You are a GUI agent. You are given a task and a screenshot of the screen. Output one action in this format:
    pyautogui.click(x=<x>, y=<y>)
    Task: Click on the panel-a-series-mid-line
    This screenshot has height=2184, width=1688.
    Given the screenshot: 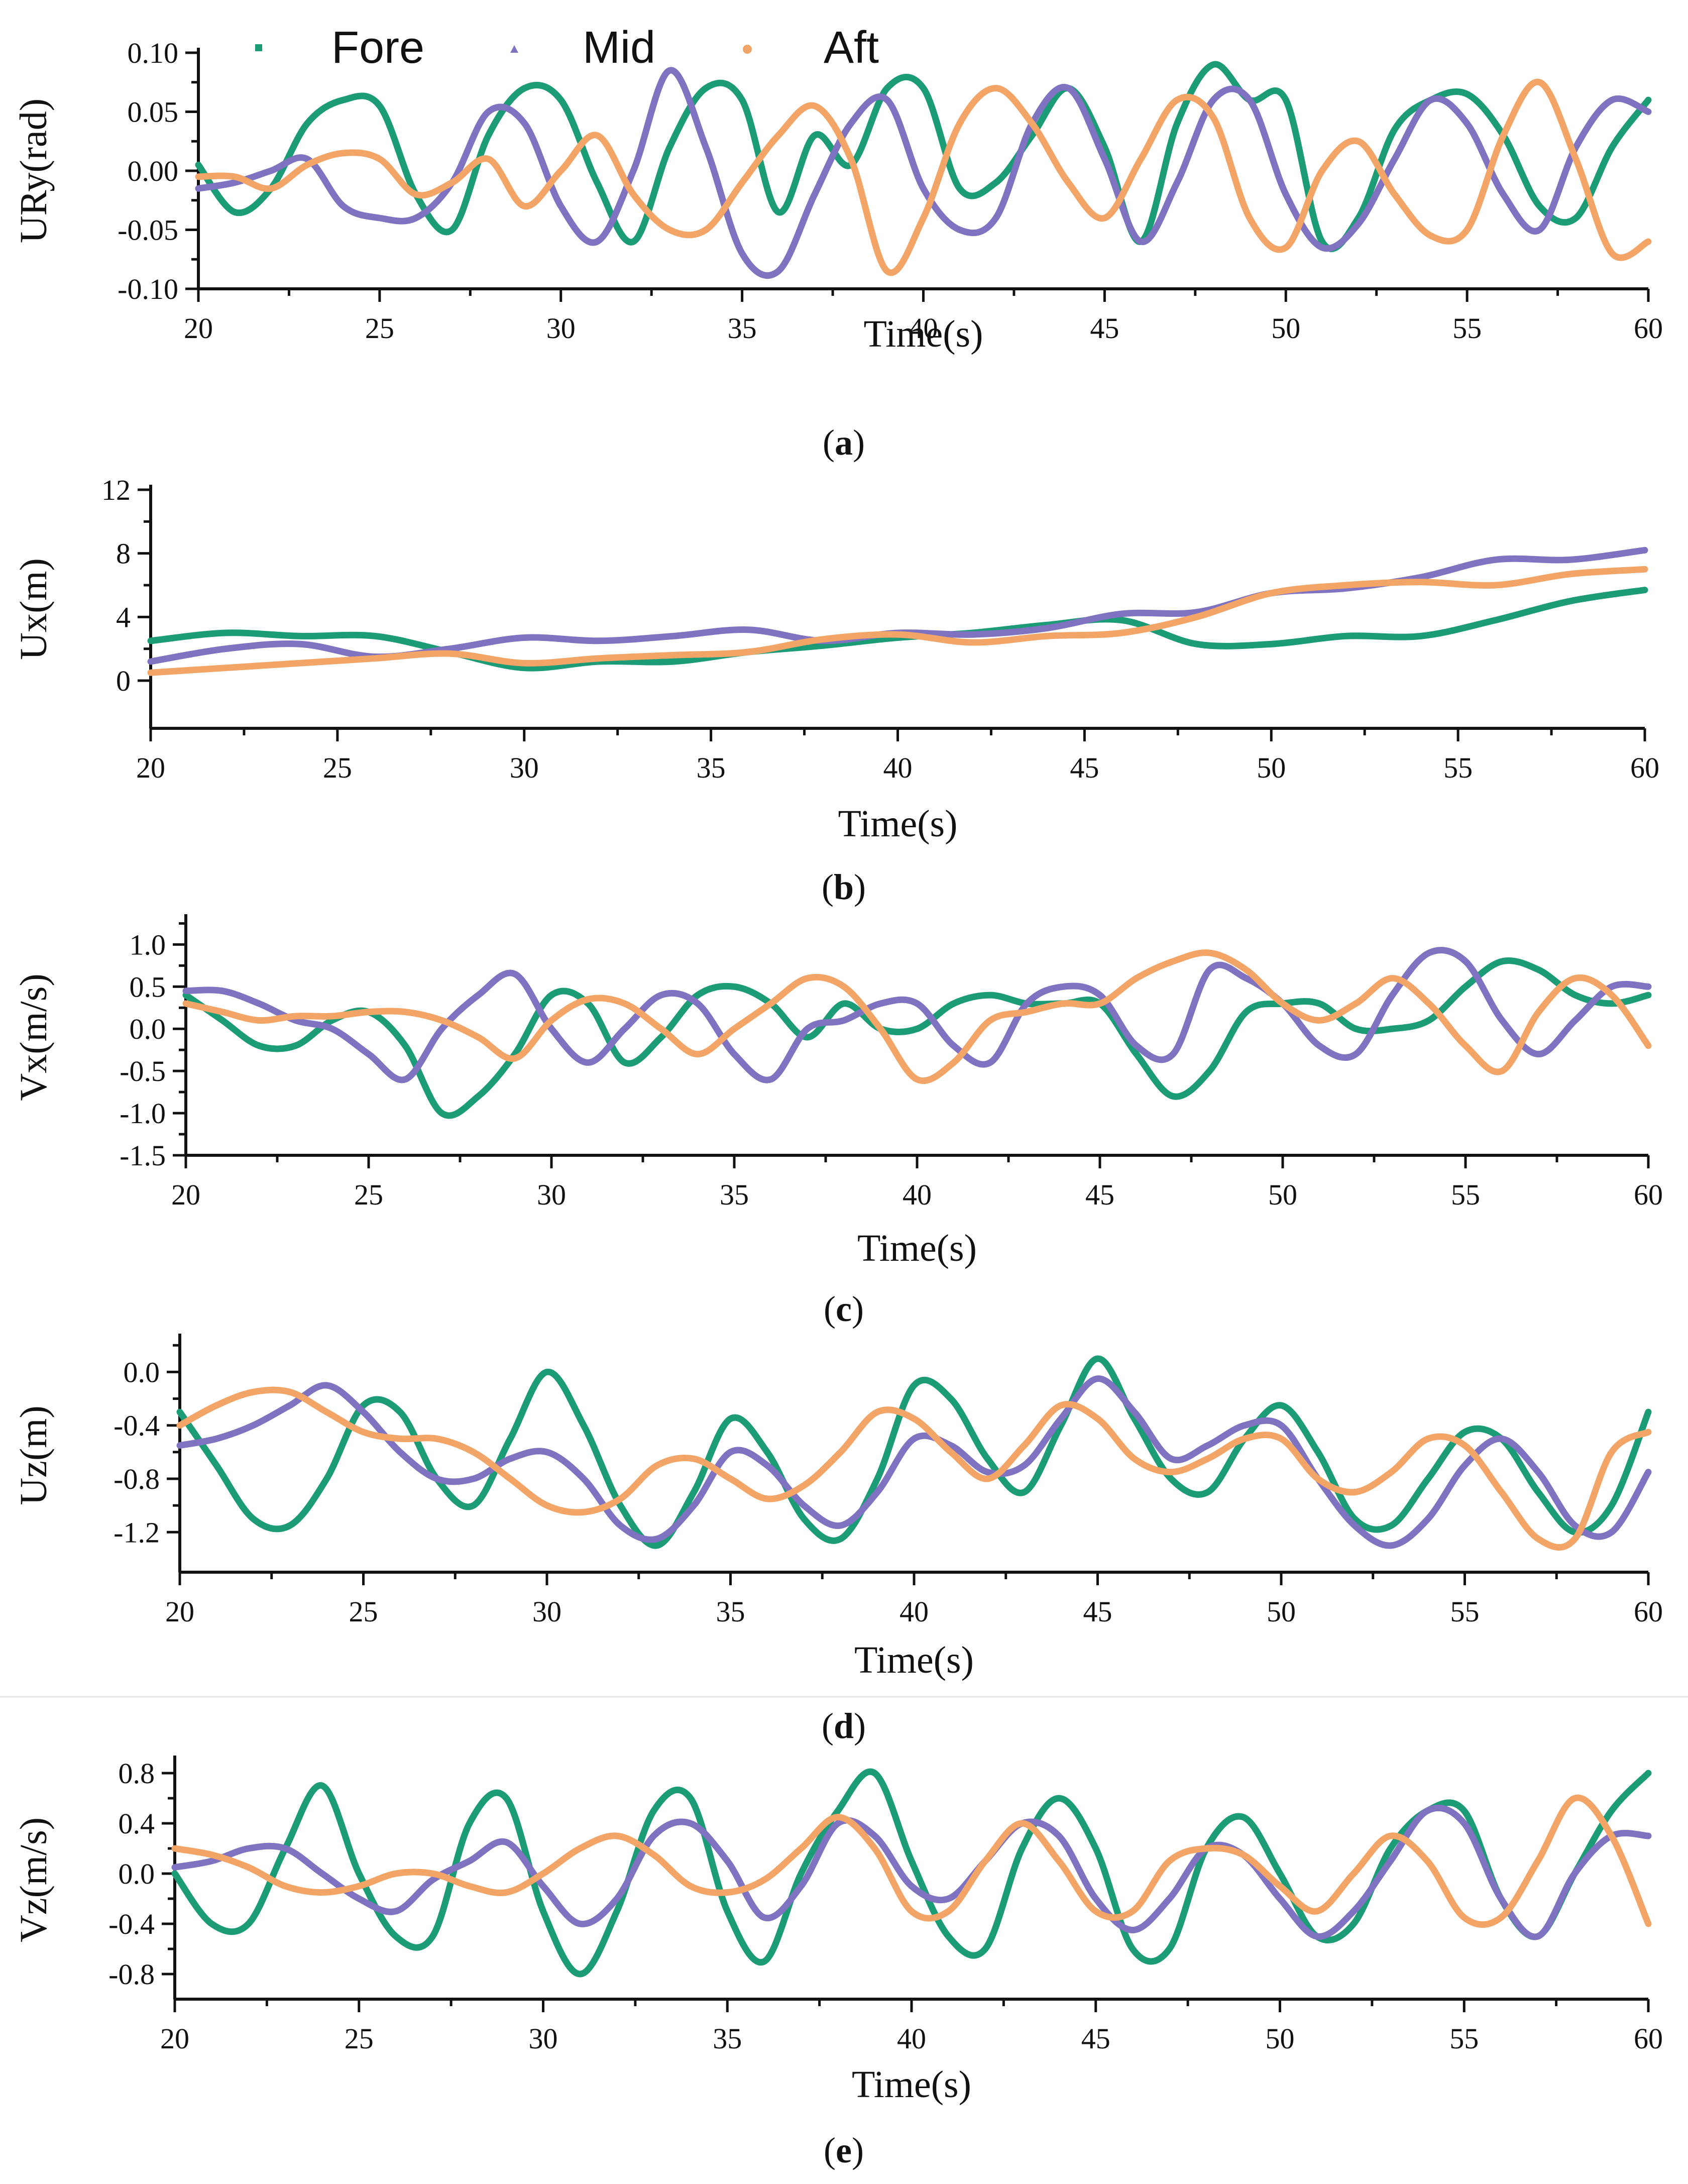 What is the action you would take?
    pyautogui.click(x=923, y=173)
    